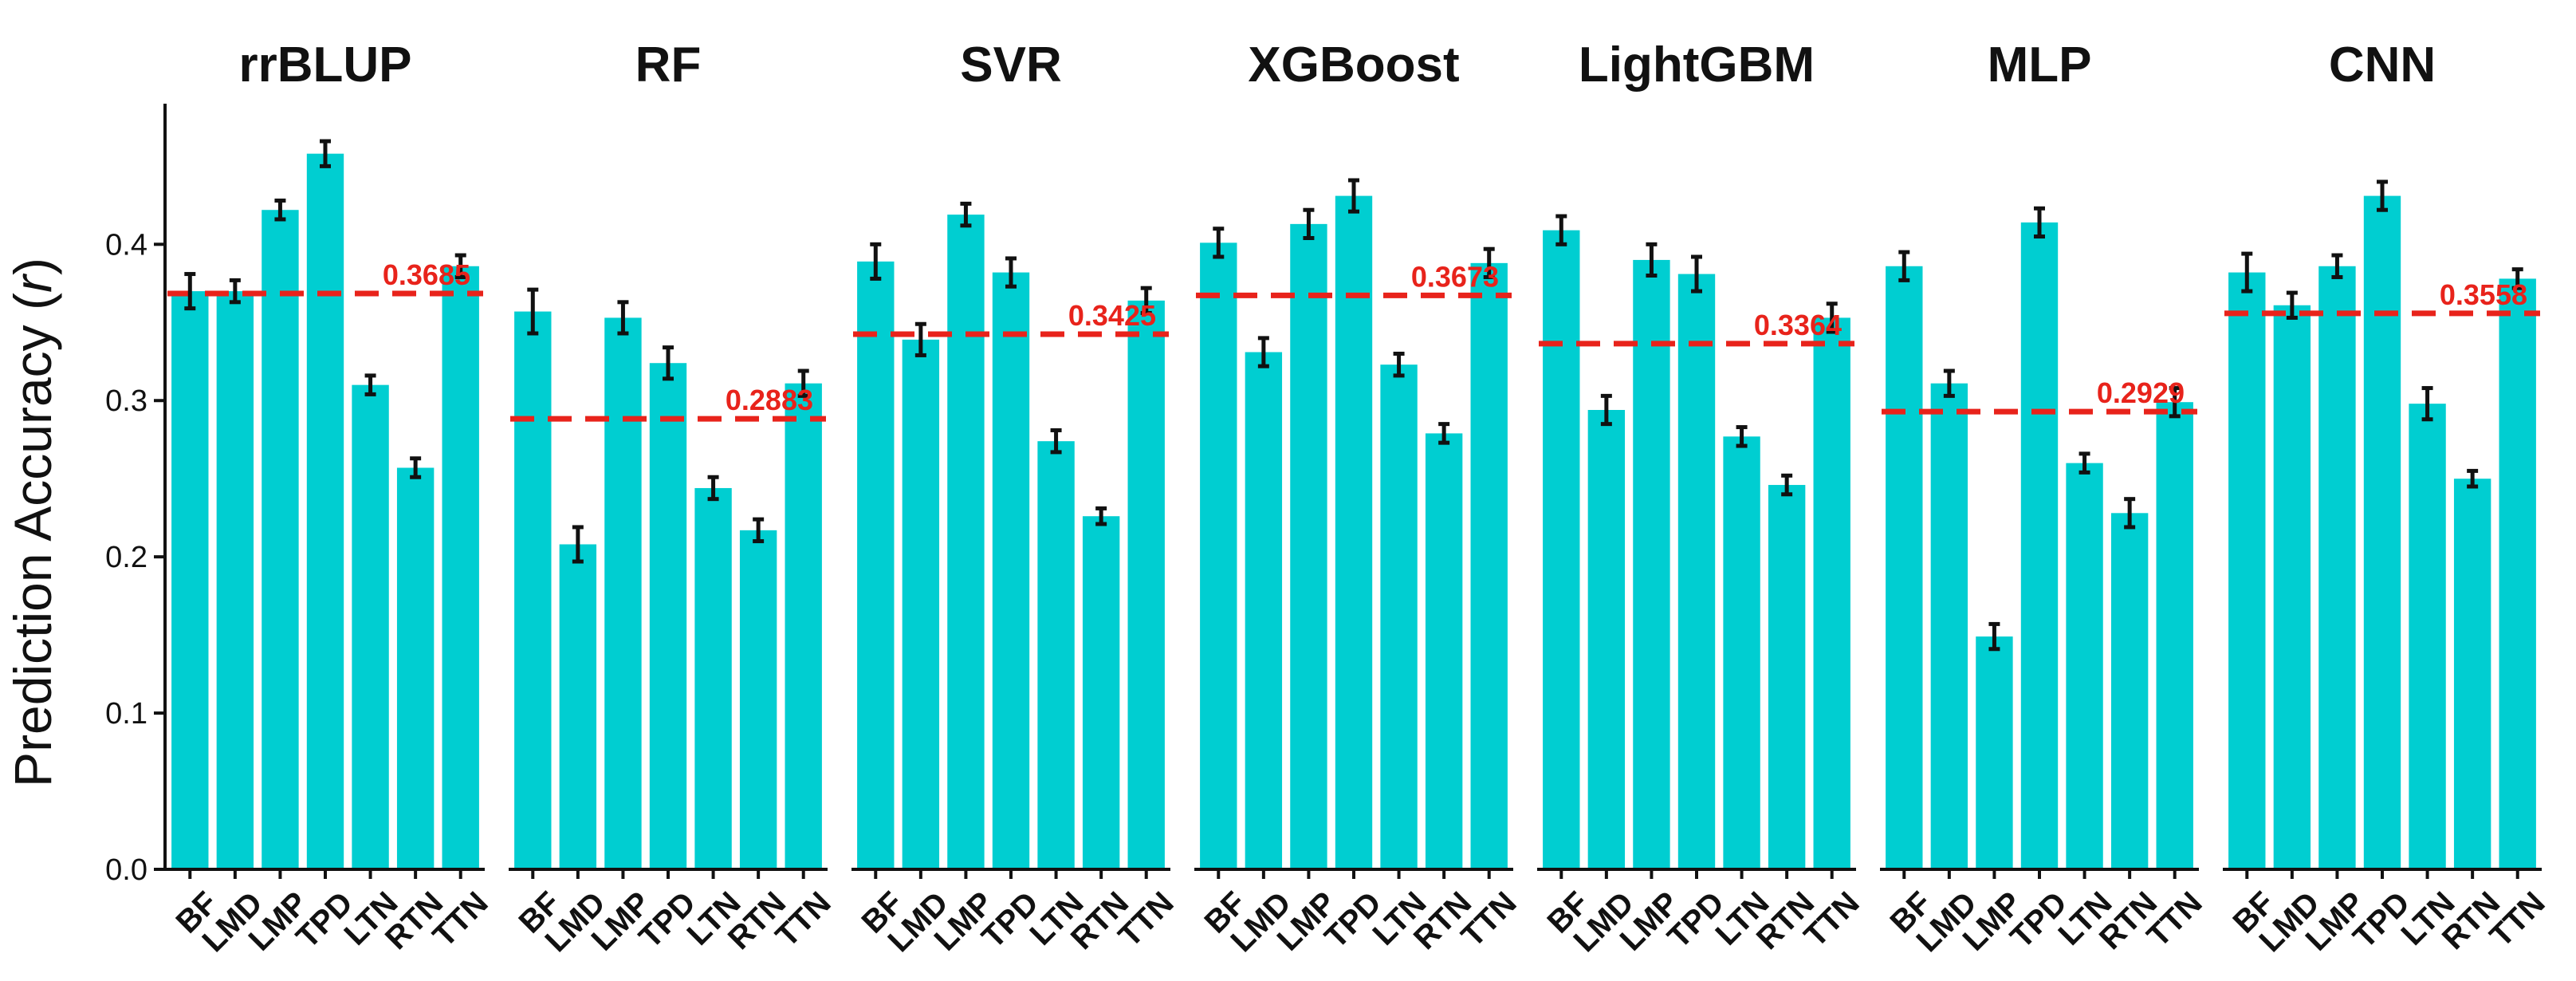  Describe the element at coordinates (324, 65) in the screenshot. I see `panel-title: rrBLUP` at that location.